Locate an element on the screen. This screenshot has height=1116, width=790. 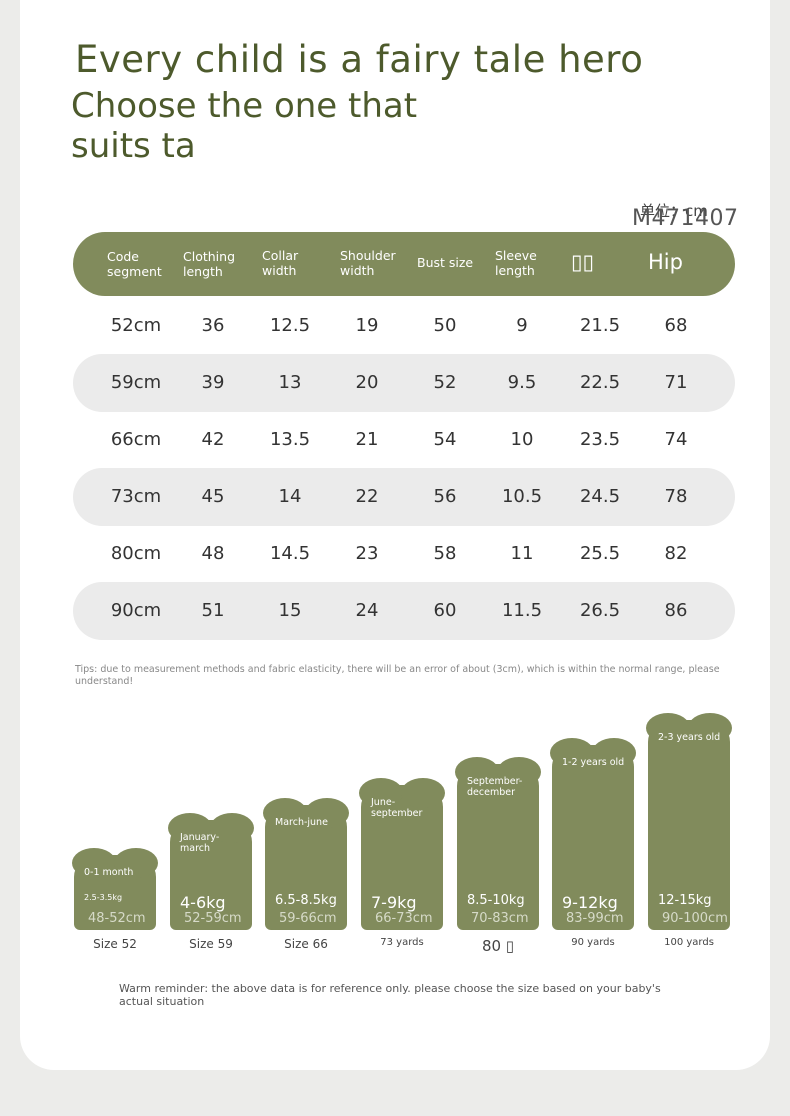
size-block: 1-2 years old 9-12kg 83-99cm is located at coordinates (593, 834).